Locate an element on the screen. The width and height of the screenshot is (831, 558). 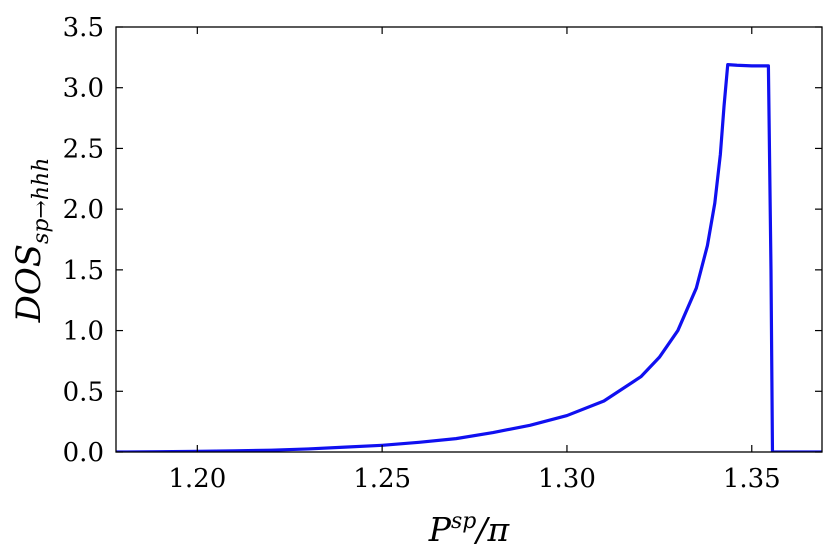
y-tick-label-5: 2.5 is located at coordinates (83, 149).